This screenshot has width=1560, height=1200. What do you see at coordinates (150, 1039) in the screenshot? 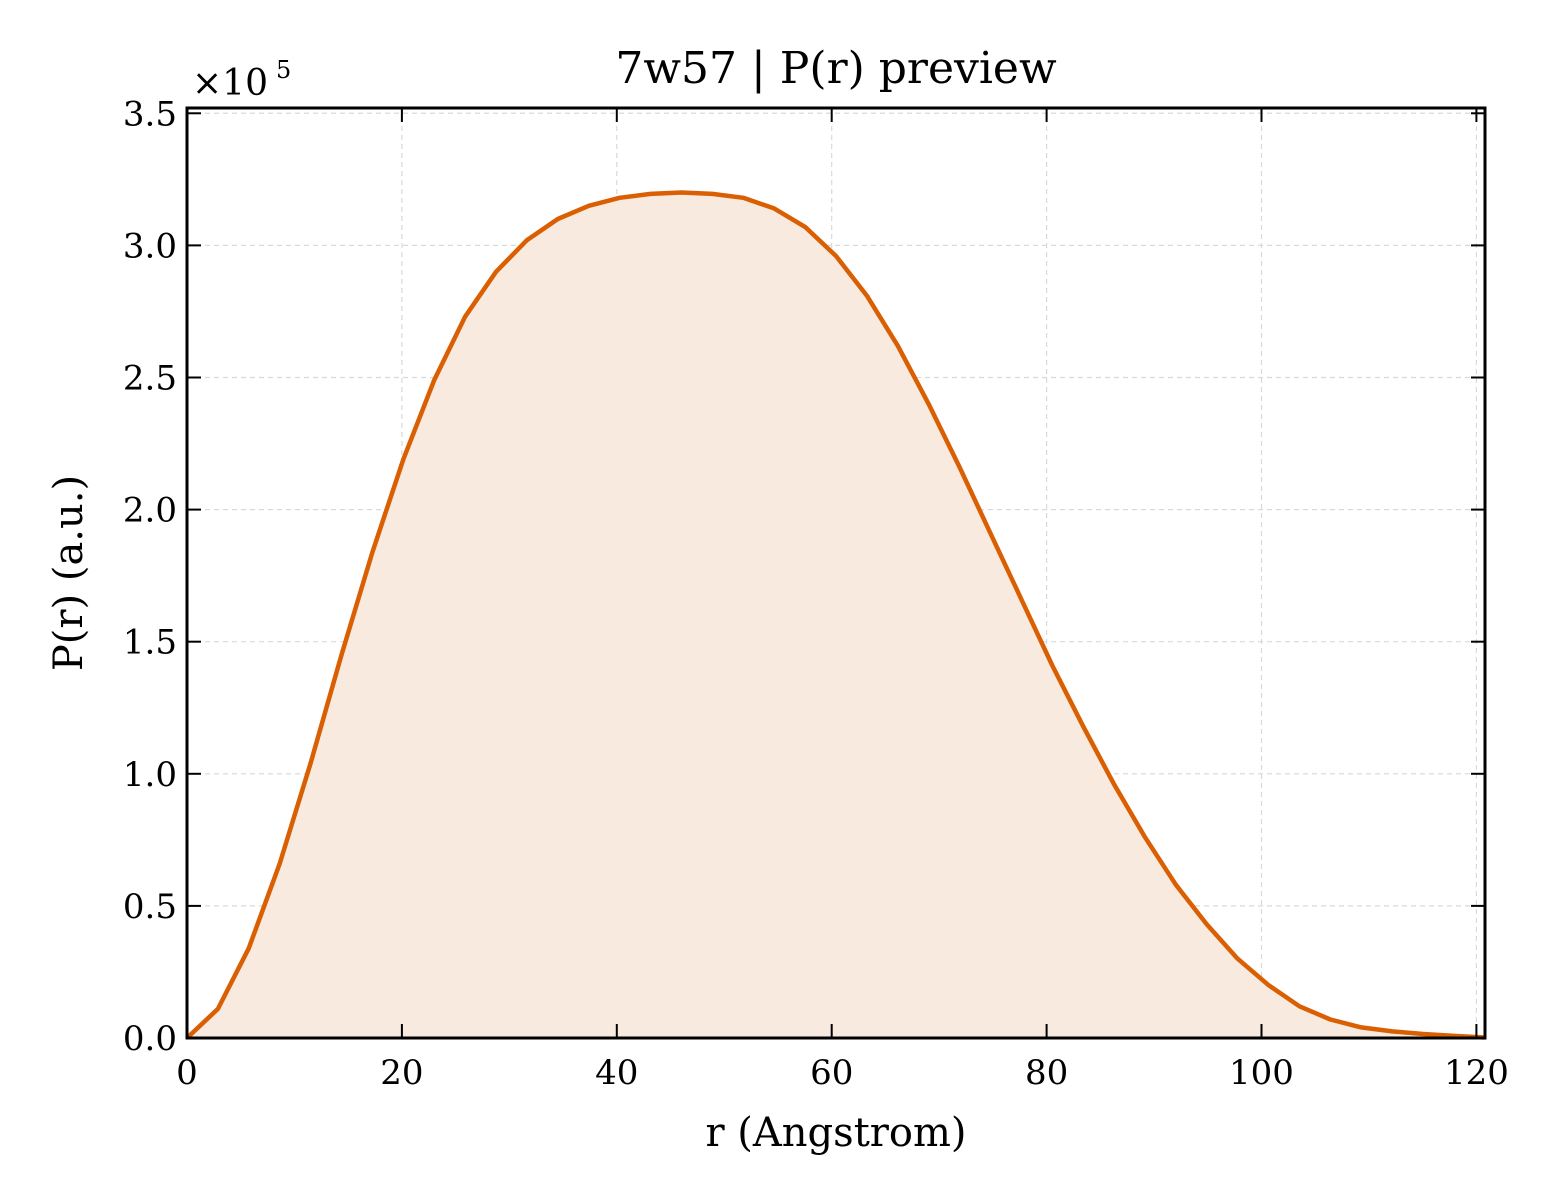
I see `y-tick-label: 0.0` at bounding box center [150, 1039].